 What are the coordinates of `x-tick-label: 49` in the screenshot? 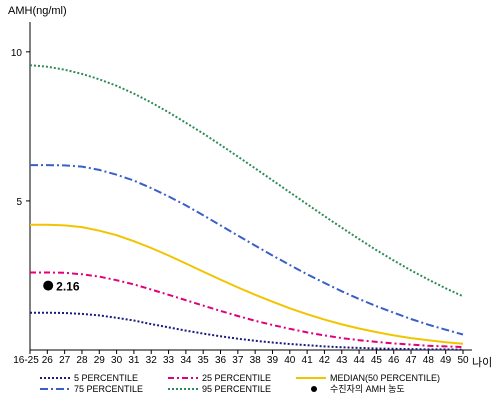 It's located at (446, 360).